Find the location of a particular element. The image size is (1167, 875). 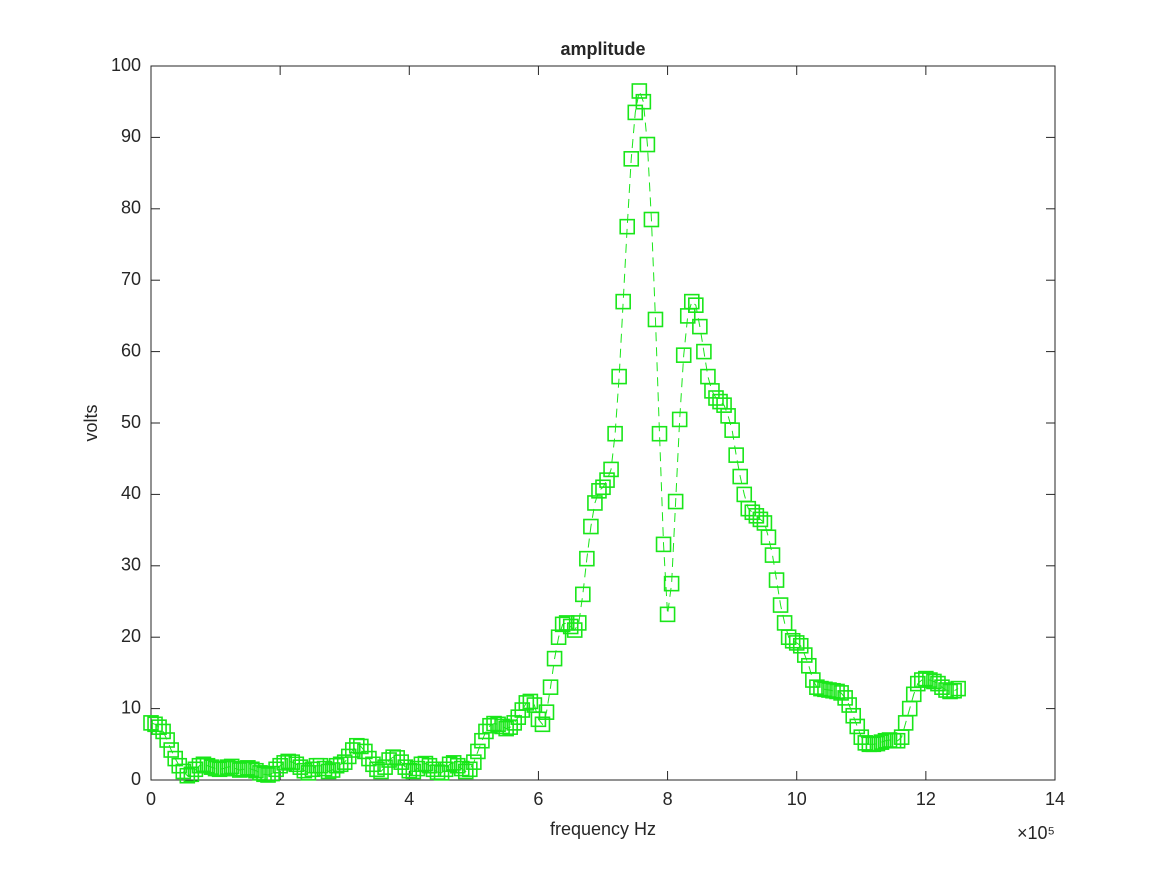

y-tick-label: 70 is located at coordinates (131, 279).